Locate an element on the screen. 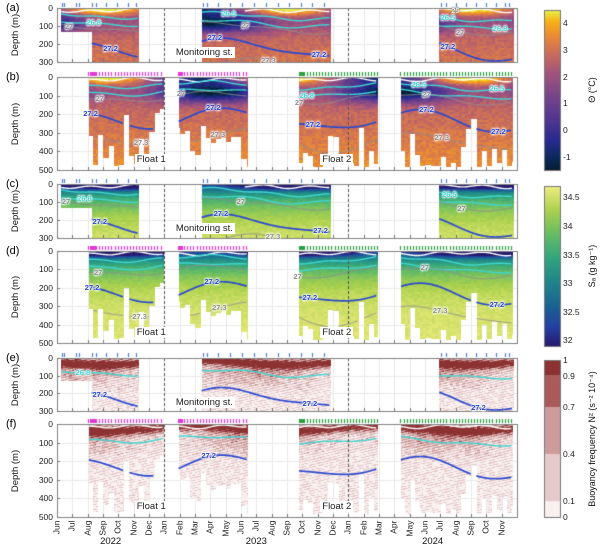 Image resolution: width=600 pixels, height=550 pixels. year-label: 2022 is located at coordinates (111, 541).